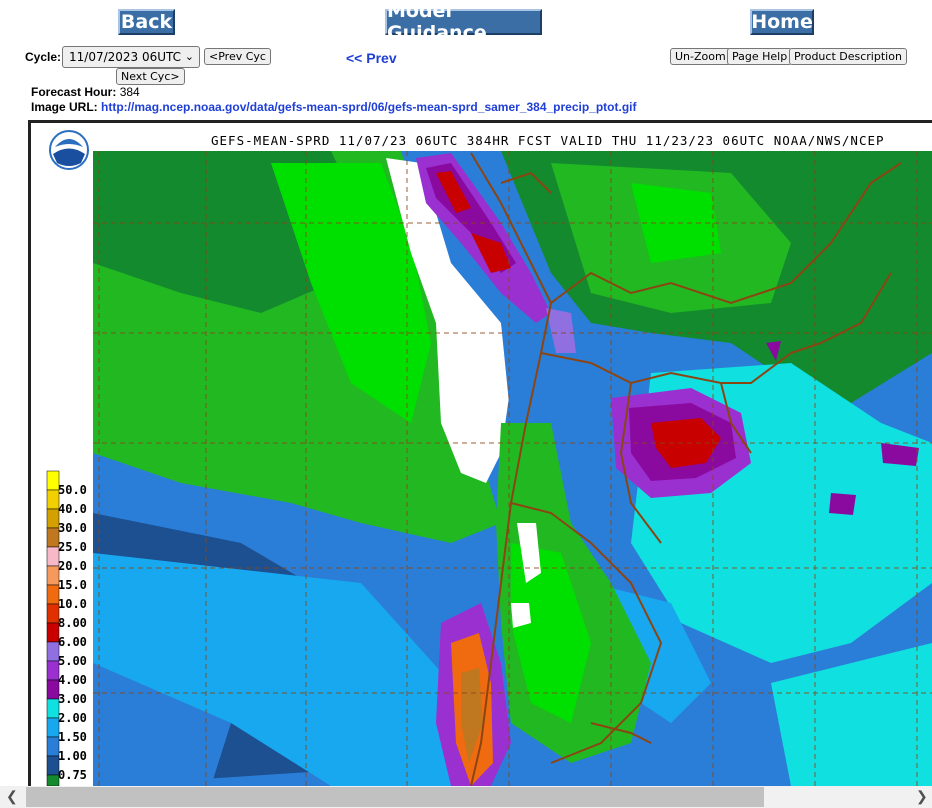  I want to click on cycle-select: 11/07/2023 06UTC ⌄, so click(131, 57).